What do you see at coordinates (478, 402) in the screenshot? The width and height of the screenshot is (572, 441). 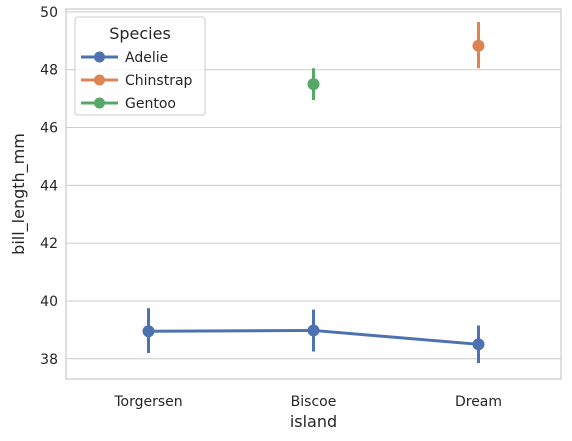 I see `x-tick-label: Dream` at bounding box center [478, 402].